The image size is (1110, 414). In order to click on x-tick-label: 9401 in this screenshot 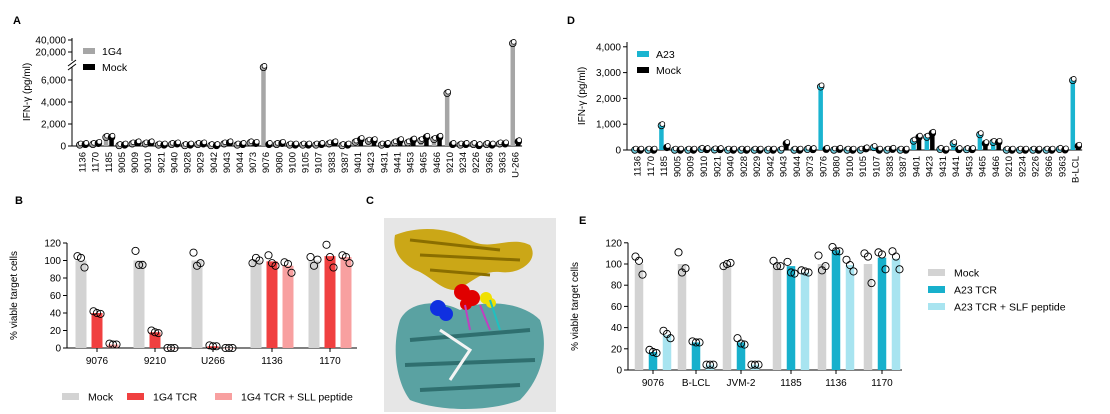, I will do `click(916, 166)`.